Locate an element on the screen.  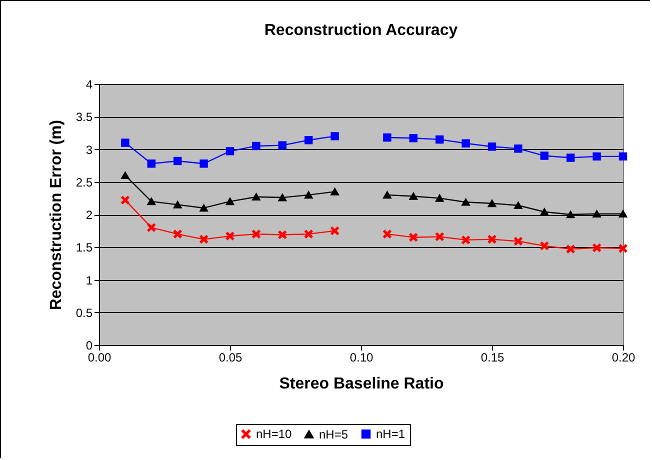
y-tick-label: 2 is located at coordinates (89, 215).